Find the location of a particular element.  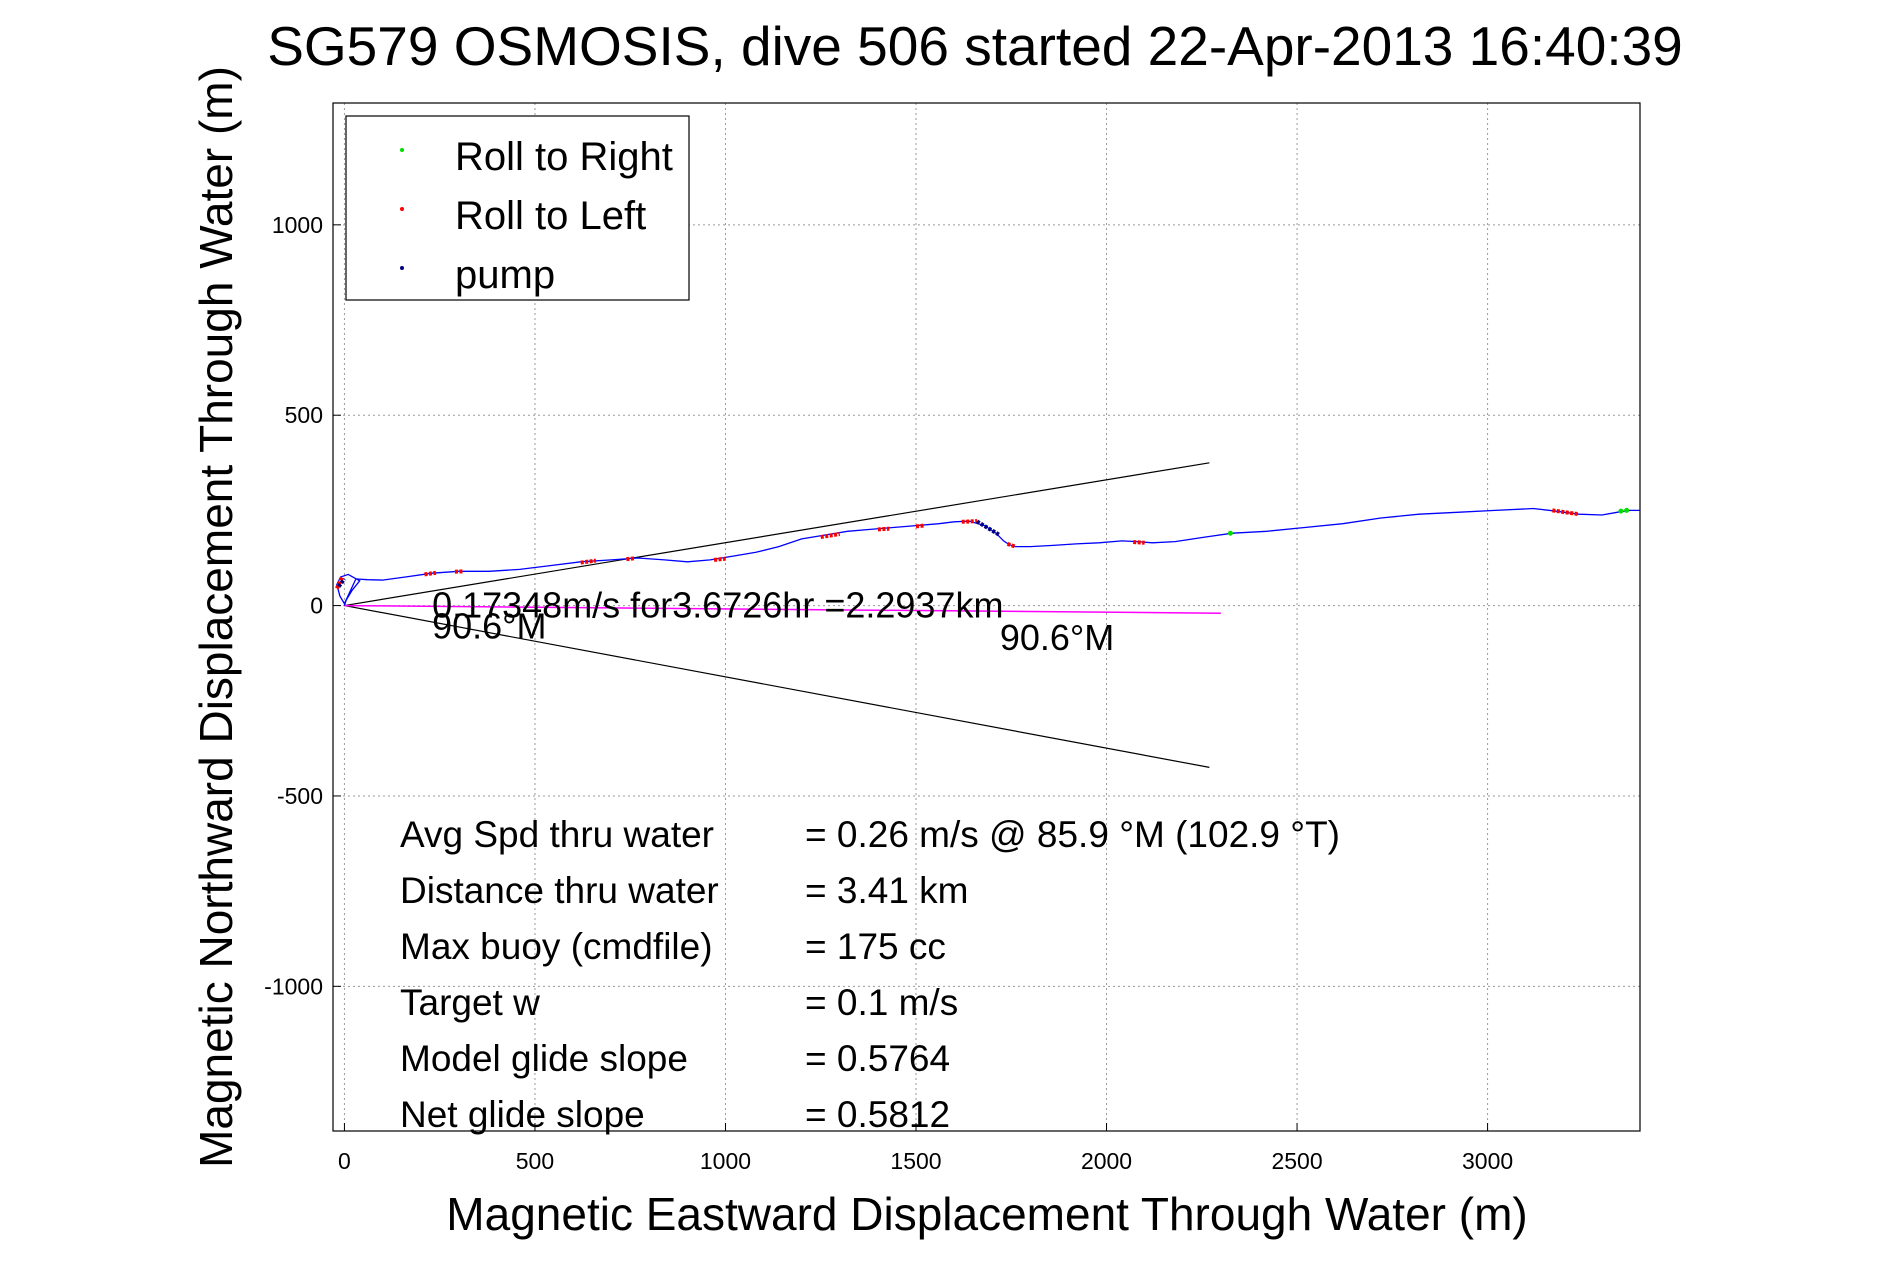

annotation-0: 0.17348m/s for3.6726hr =2.2937km is located at coordinates (717, 605).